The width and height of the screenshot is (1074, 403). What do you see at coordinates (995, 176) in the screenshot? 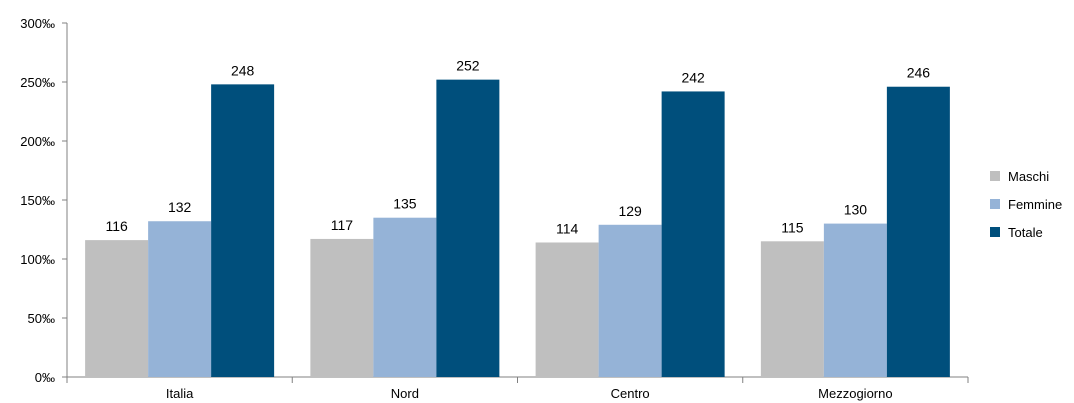
I see `legend-swatch-maschi` at bounding box center [995, 176].